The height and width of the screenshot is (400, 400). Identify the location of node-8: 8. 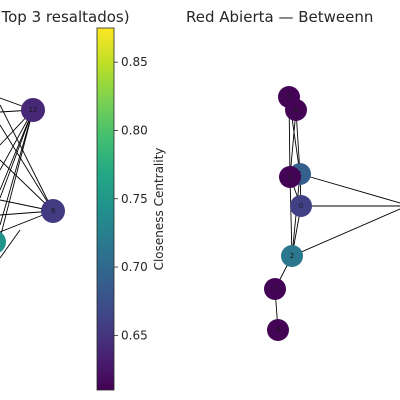
(278, 330).